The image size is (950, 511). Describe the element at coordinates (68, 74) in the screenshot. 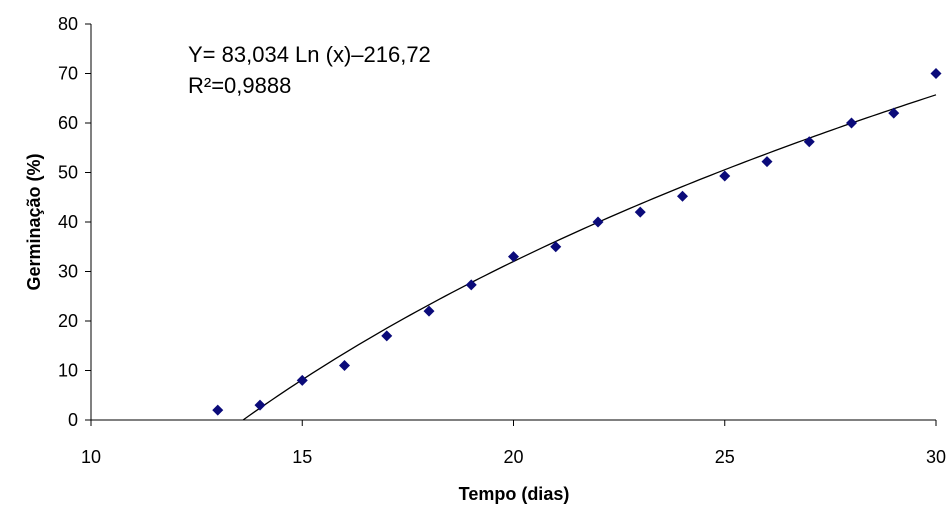

I see `y-tick-label: 70` at that location.